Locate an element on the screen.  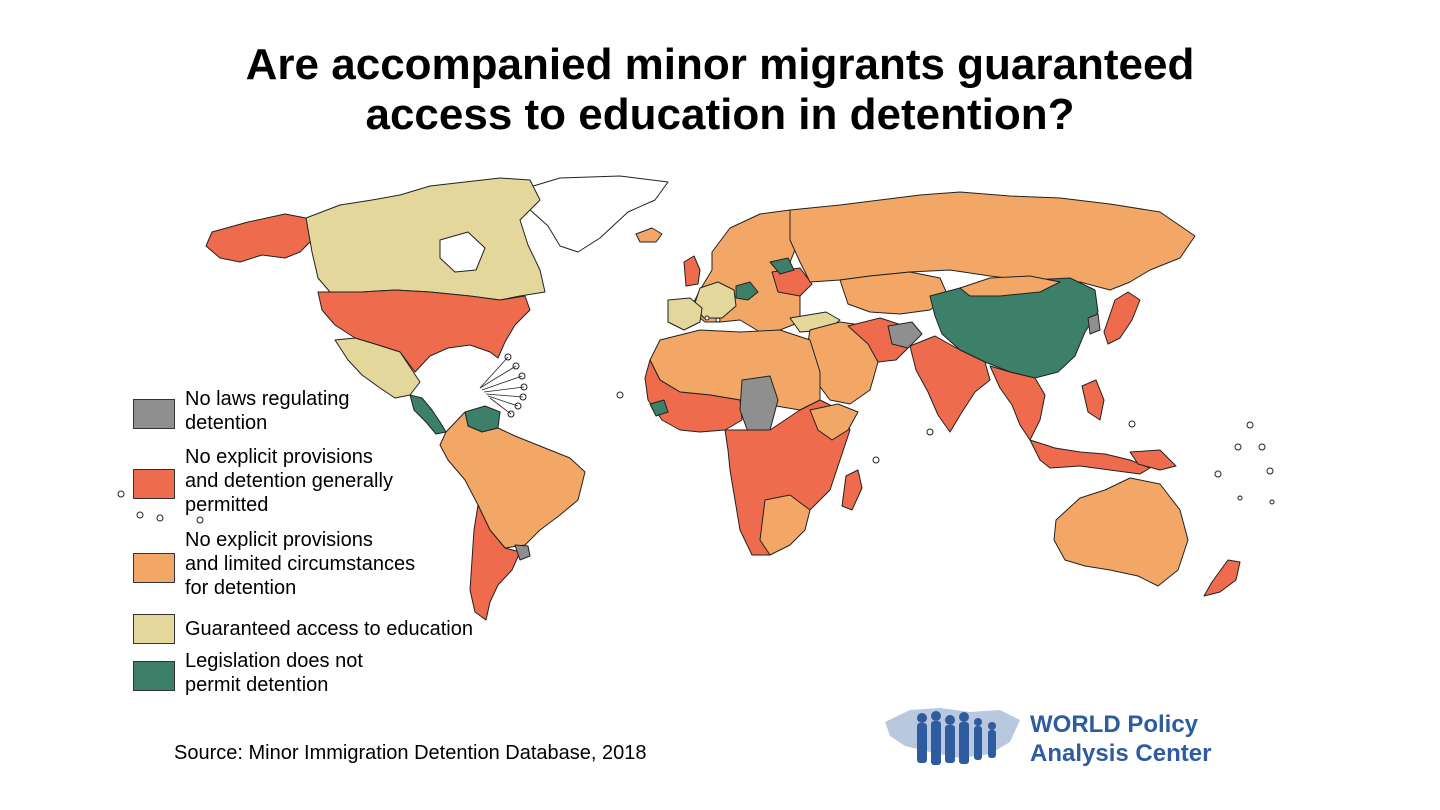
logo-line-1: WORLD Policy is located at coordinates (1114, 724).